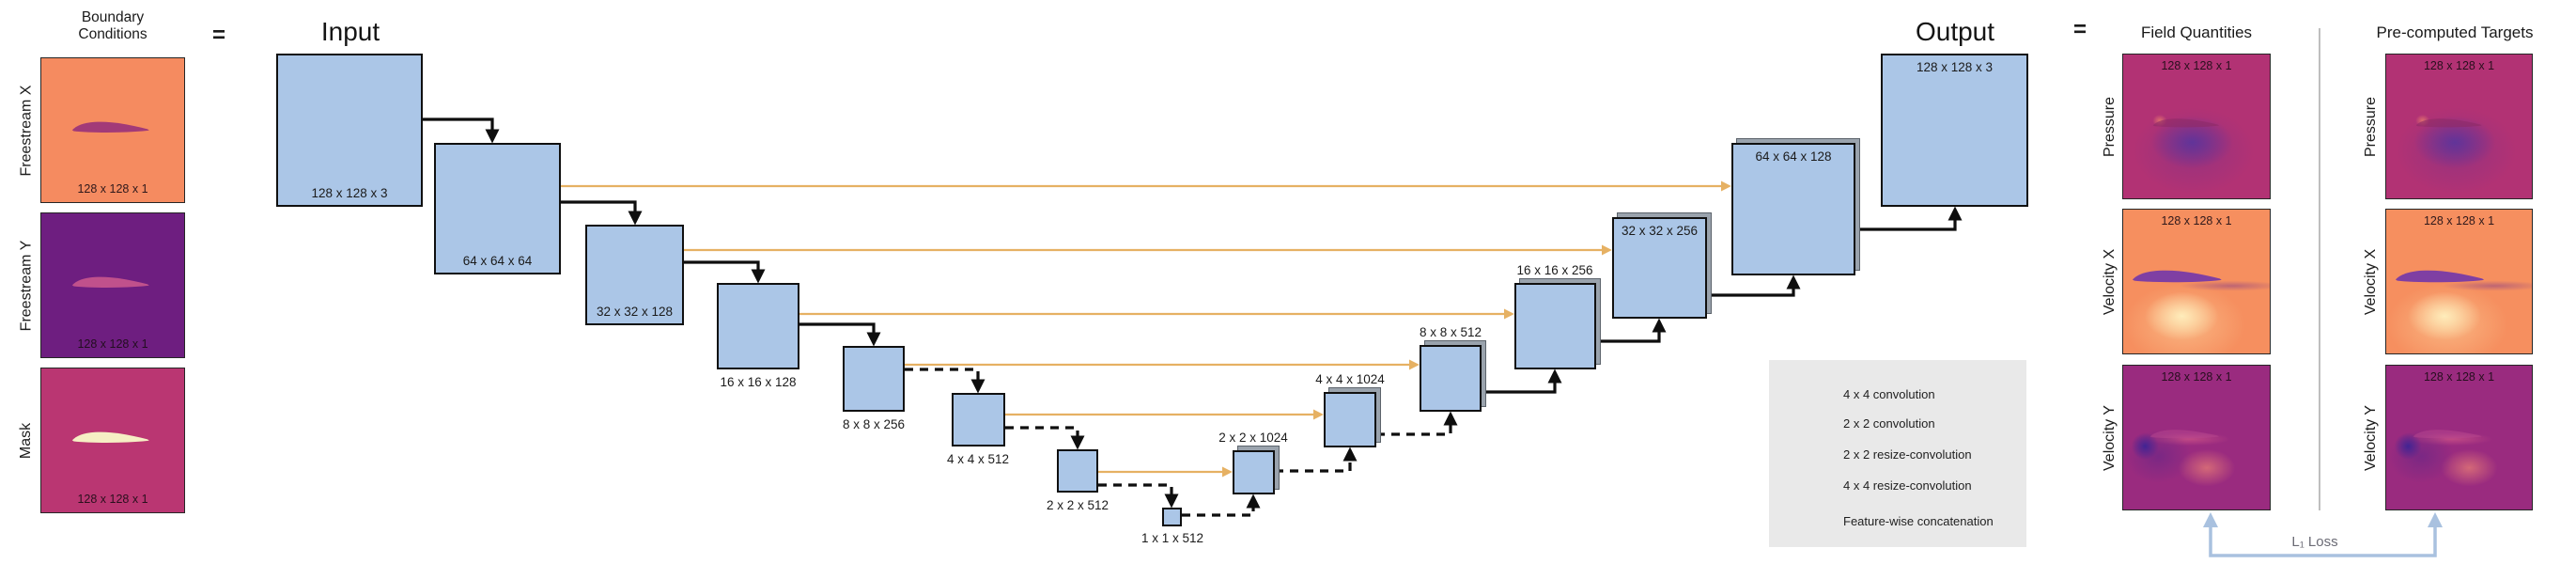 Image resolution: width=2576 pixels, height=564 pixels. Describe the element at coordinates (350, 130) in the screenshot. I see `unet-box-input-128x128x3: 128 x 128 x 3` at that location.